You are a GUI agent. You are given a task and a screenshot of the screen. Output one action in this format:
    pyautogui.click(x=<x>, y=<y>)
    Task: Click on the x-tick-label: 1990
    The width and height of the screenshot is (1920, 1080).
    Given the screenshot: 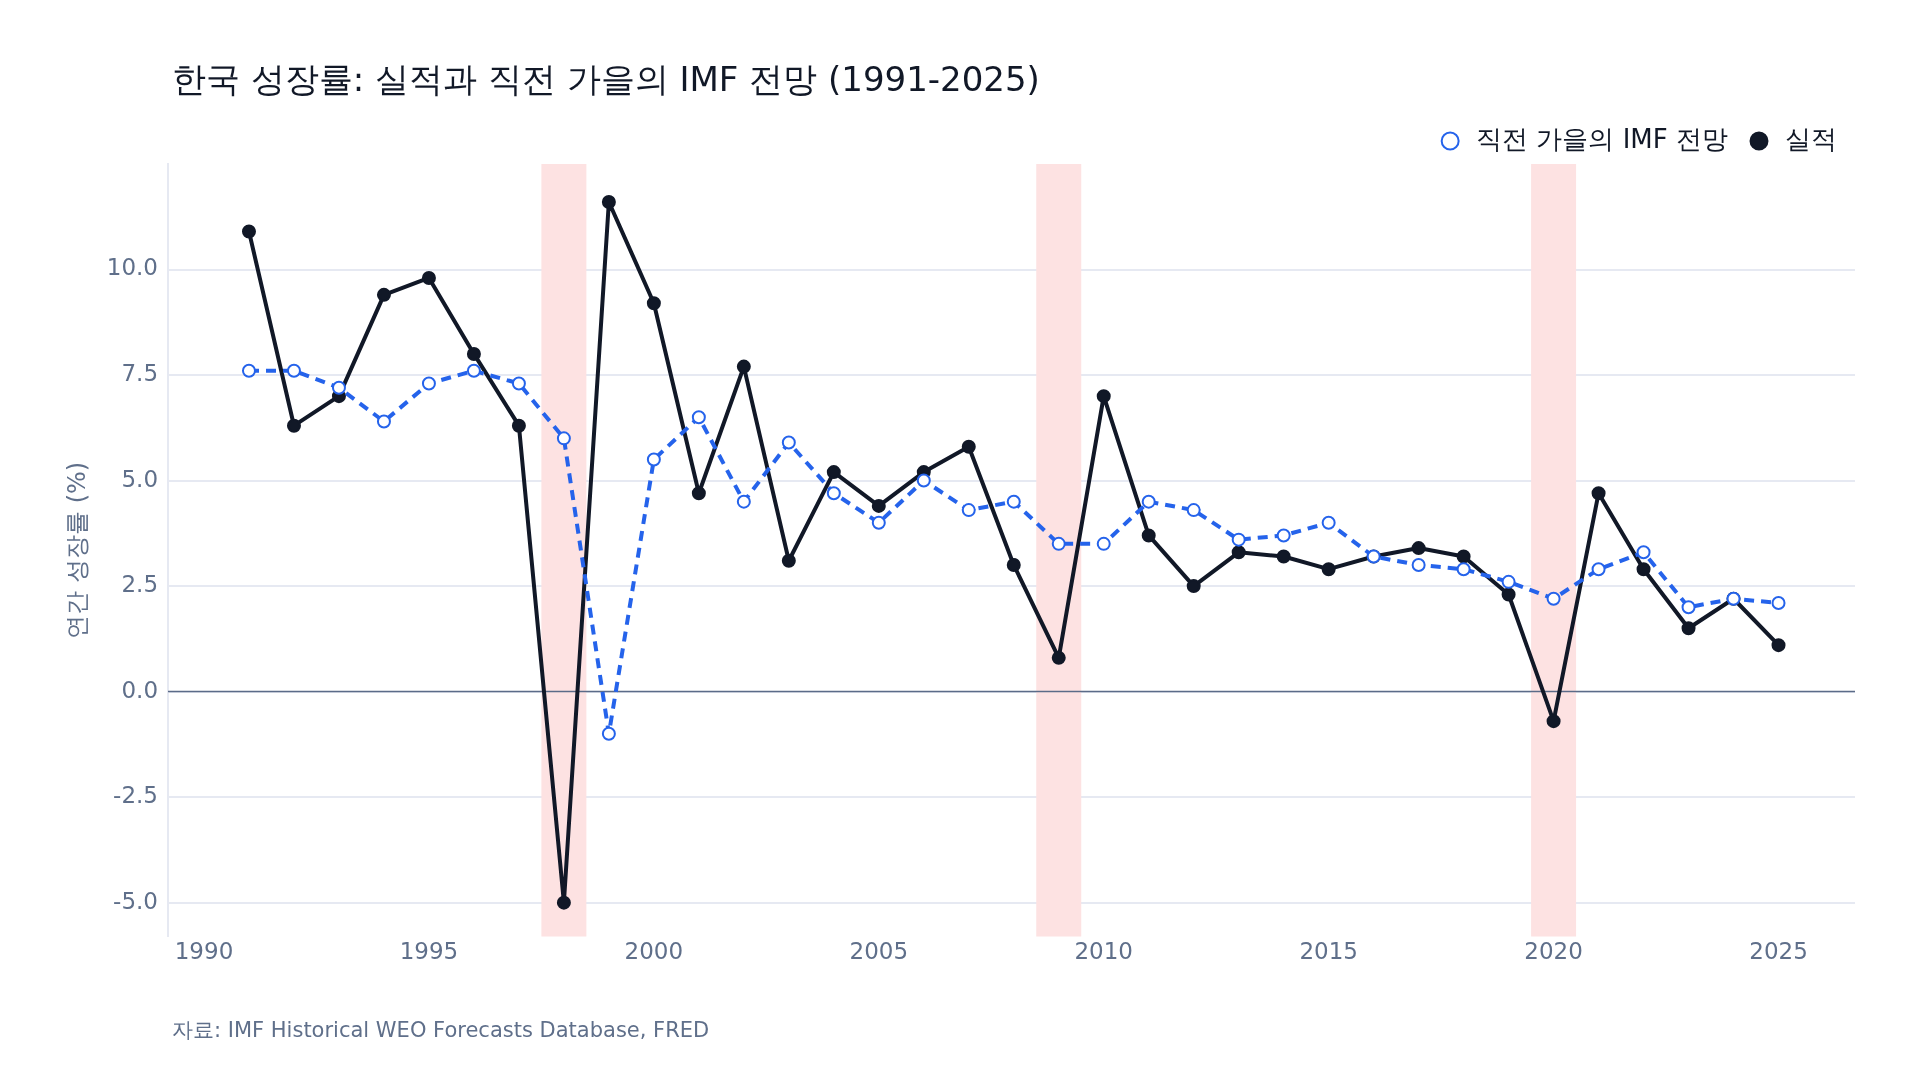 What is the action you would take?
    pyautogui.click(x=204, y=951)
    